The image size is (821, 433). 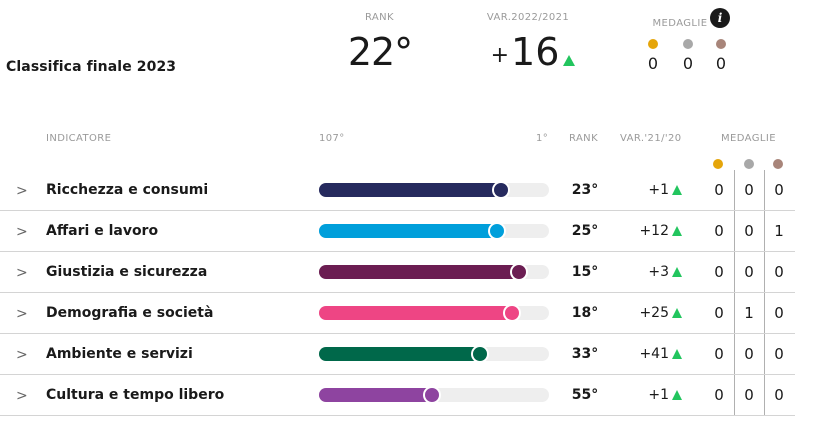 I want to click on row-variation-value: +12, so click(x=654, y=231).